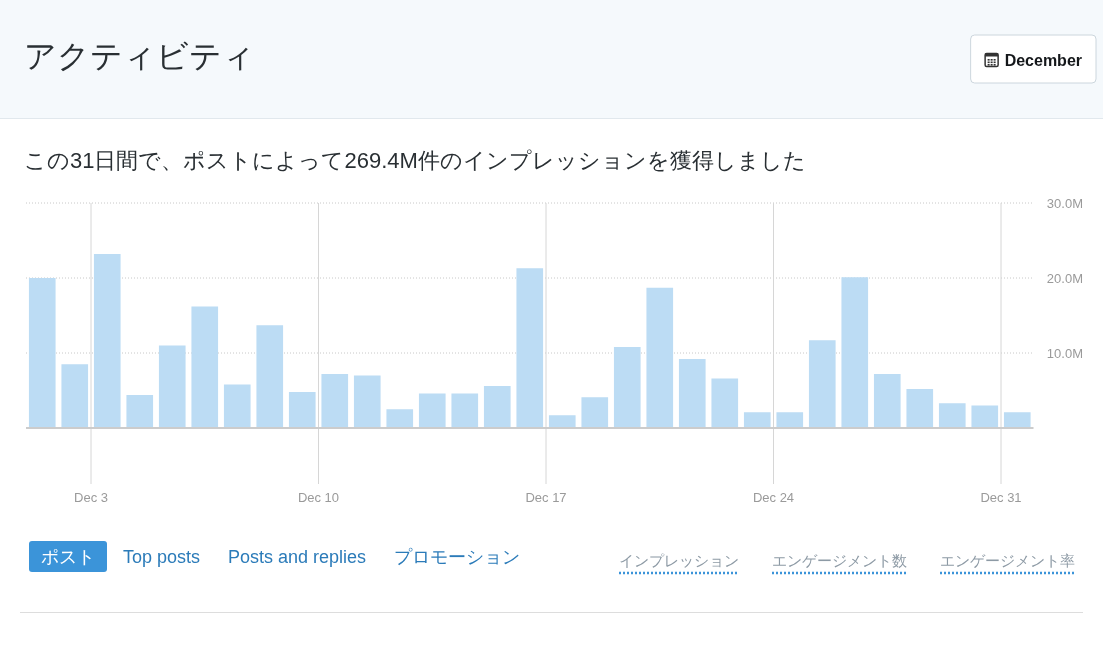 This screenshot has width=1103, height=656. Describe the element at coordinates (318, 497) in the screenshot. I see `xtick-label: Dec 10` at that location.